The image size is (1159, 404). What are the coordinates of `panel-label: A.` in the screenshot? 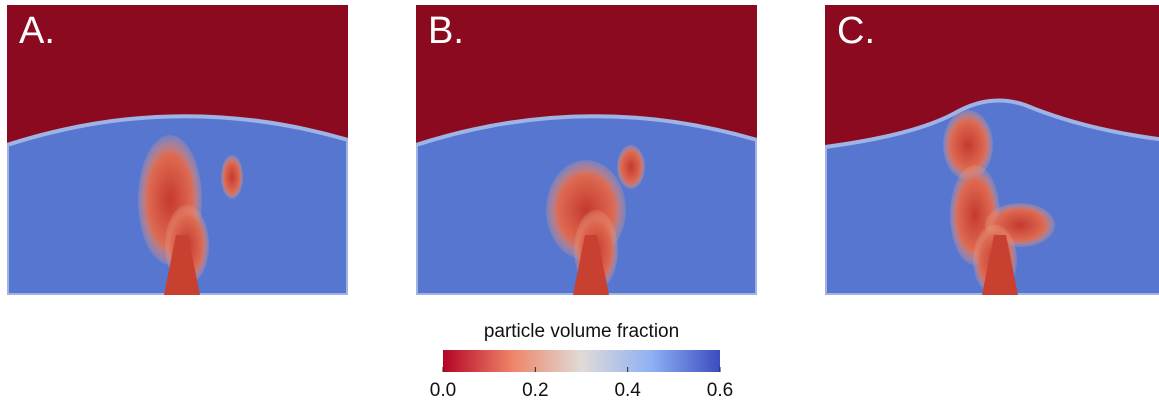 It's located at (37, 31).